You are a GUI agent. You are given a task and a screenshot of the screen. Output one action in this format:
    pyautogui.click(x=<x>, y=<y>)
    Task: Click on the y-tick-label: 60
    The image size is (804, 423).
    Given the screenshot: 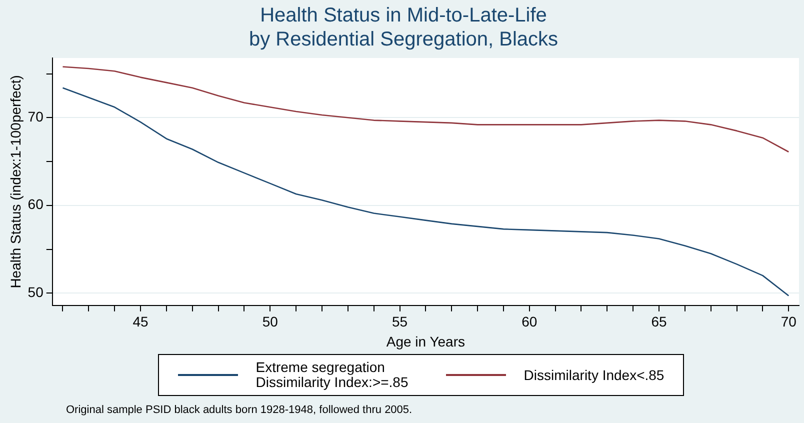 What is the action you would take?
    pyautogui.click(x=36, y=204)
    